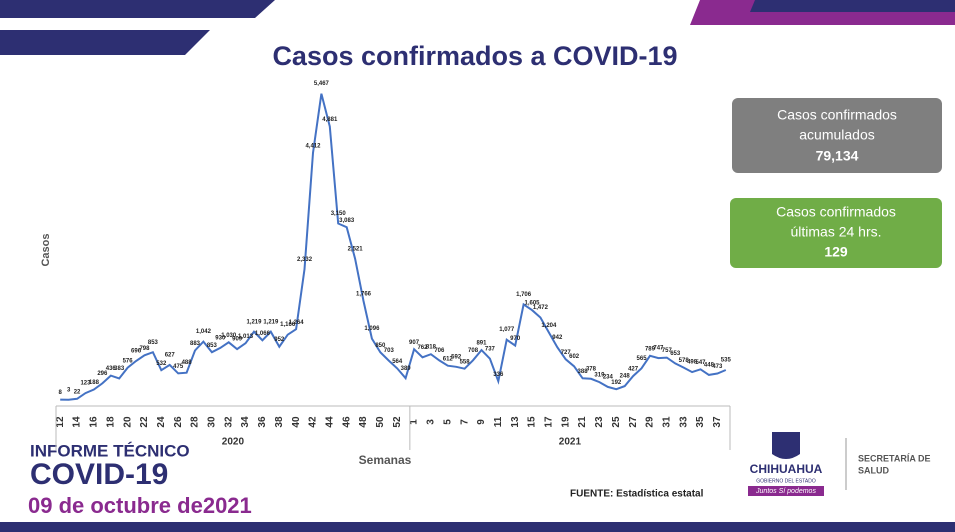  I want to click on x-tick-label: 38, so click(279, 422).